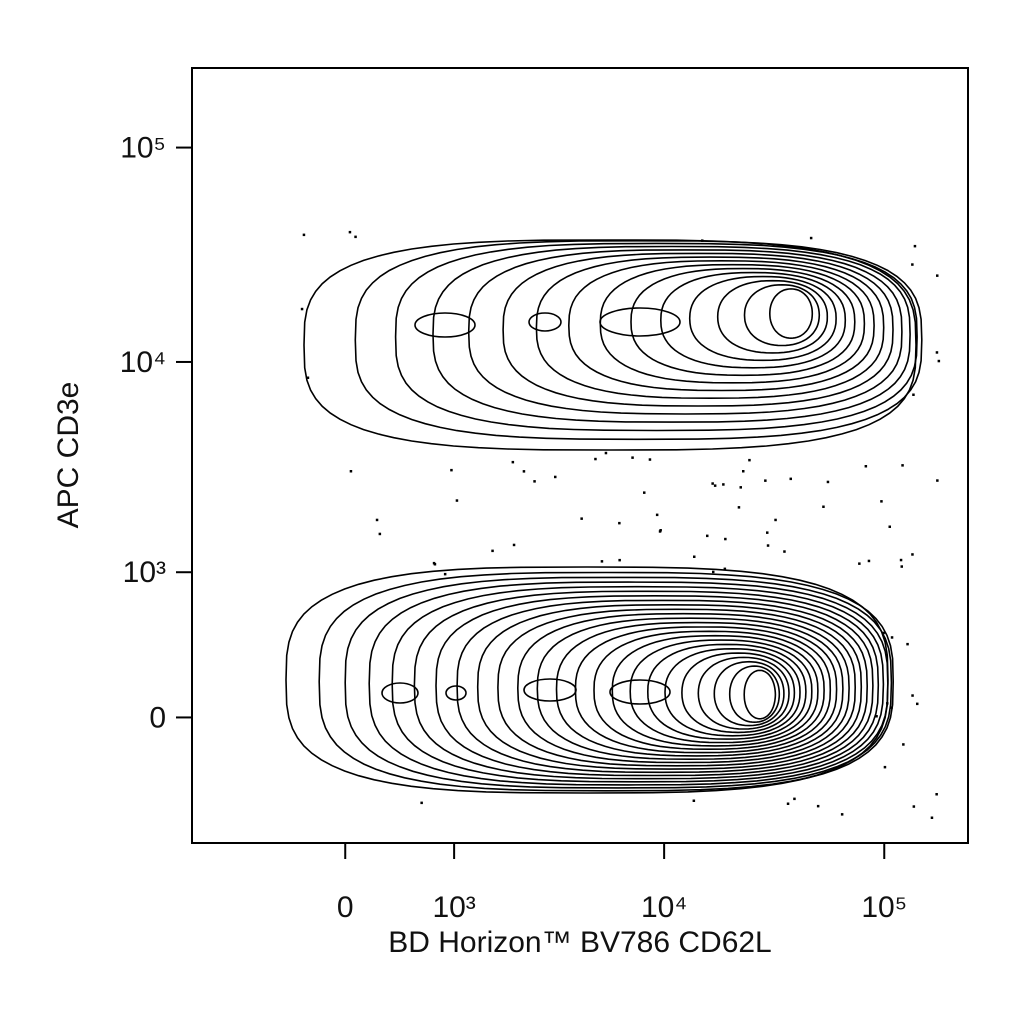 The image size is (1024, 1024). Describe the element at coordinates (664, 907) in the screenshot. I see `x-tick-label: 10⁴` at that location.